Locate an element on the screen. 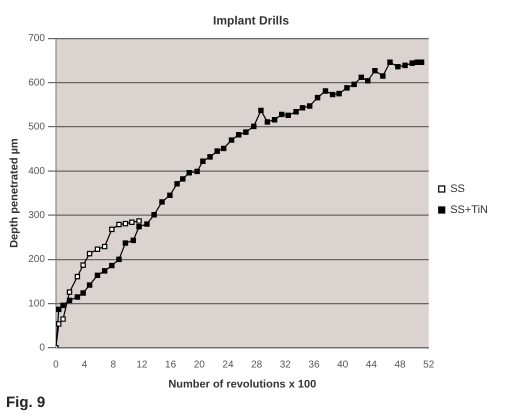  legend-label: SS+TiN is located at coordinates (469, 210).